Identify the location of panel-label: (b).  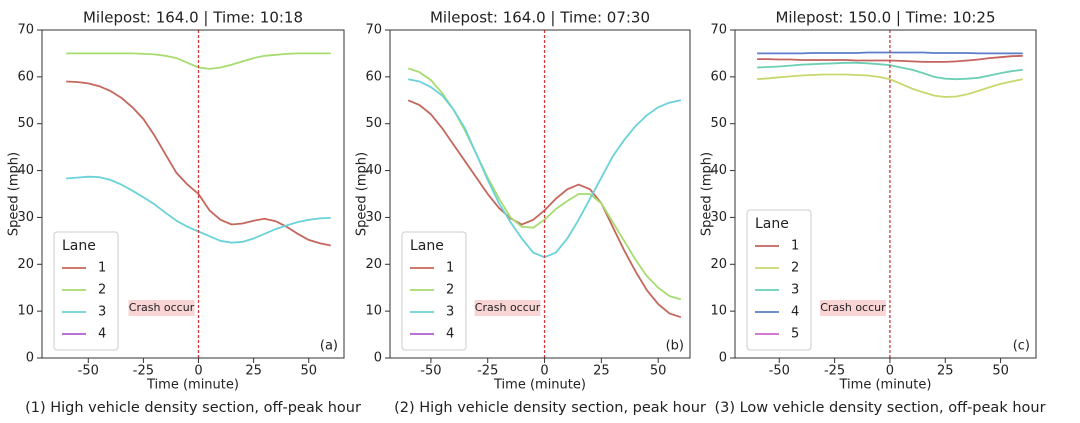
(675, 346).